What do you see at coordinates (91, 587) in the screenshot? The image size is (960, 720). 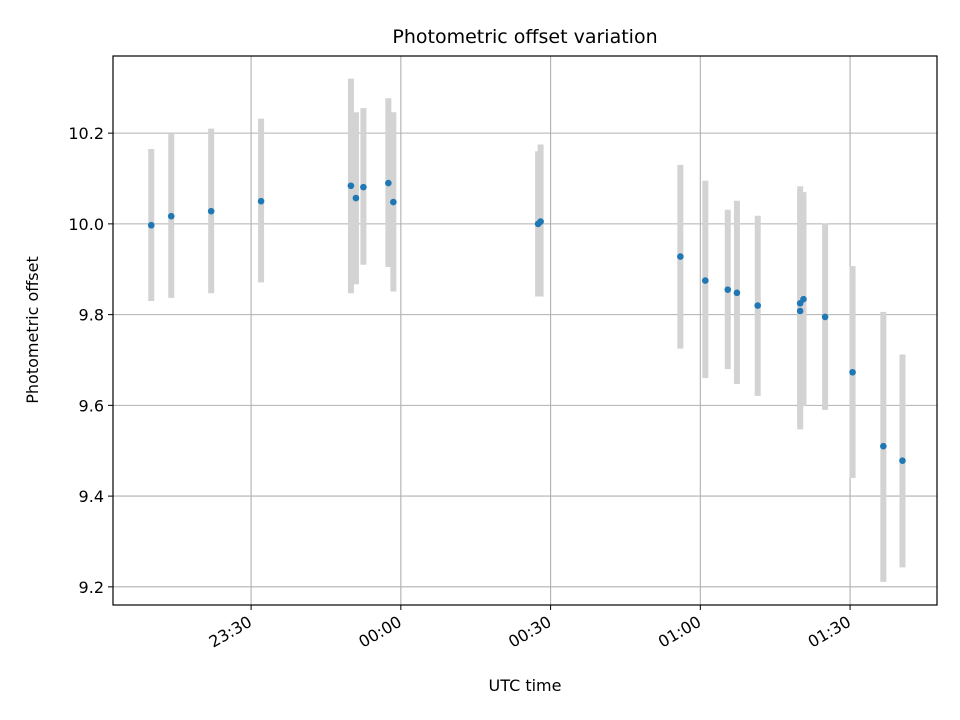 I see `y-tick-label-0: 9.2` at bounding box center [91, 587].